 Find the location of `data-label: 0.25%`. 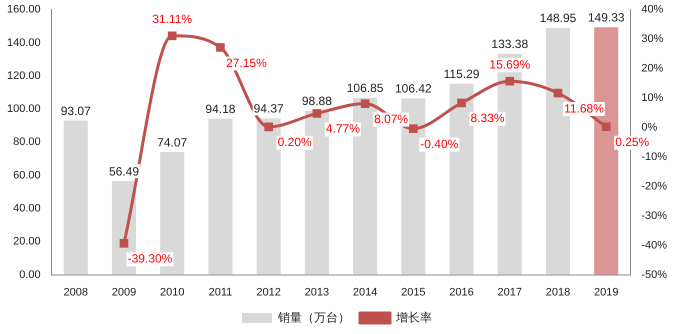

data-label: 0.25% is located at coordinates (632, 142).